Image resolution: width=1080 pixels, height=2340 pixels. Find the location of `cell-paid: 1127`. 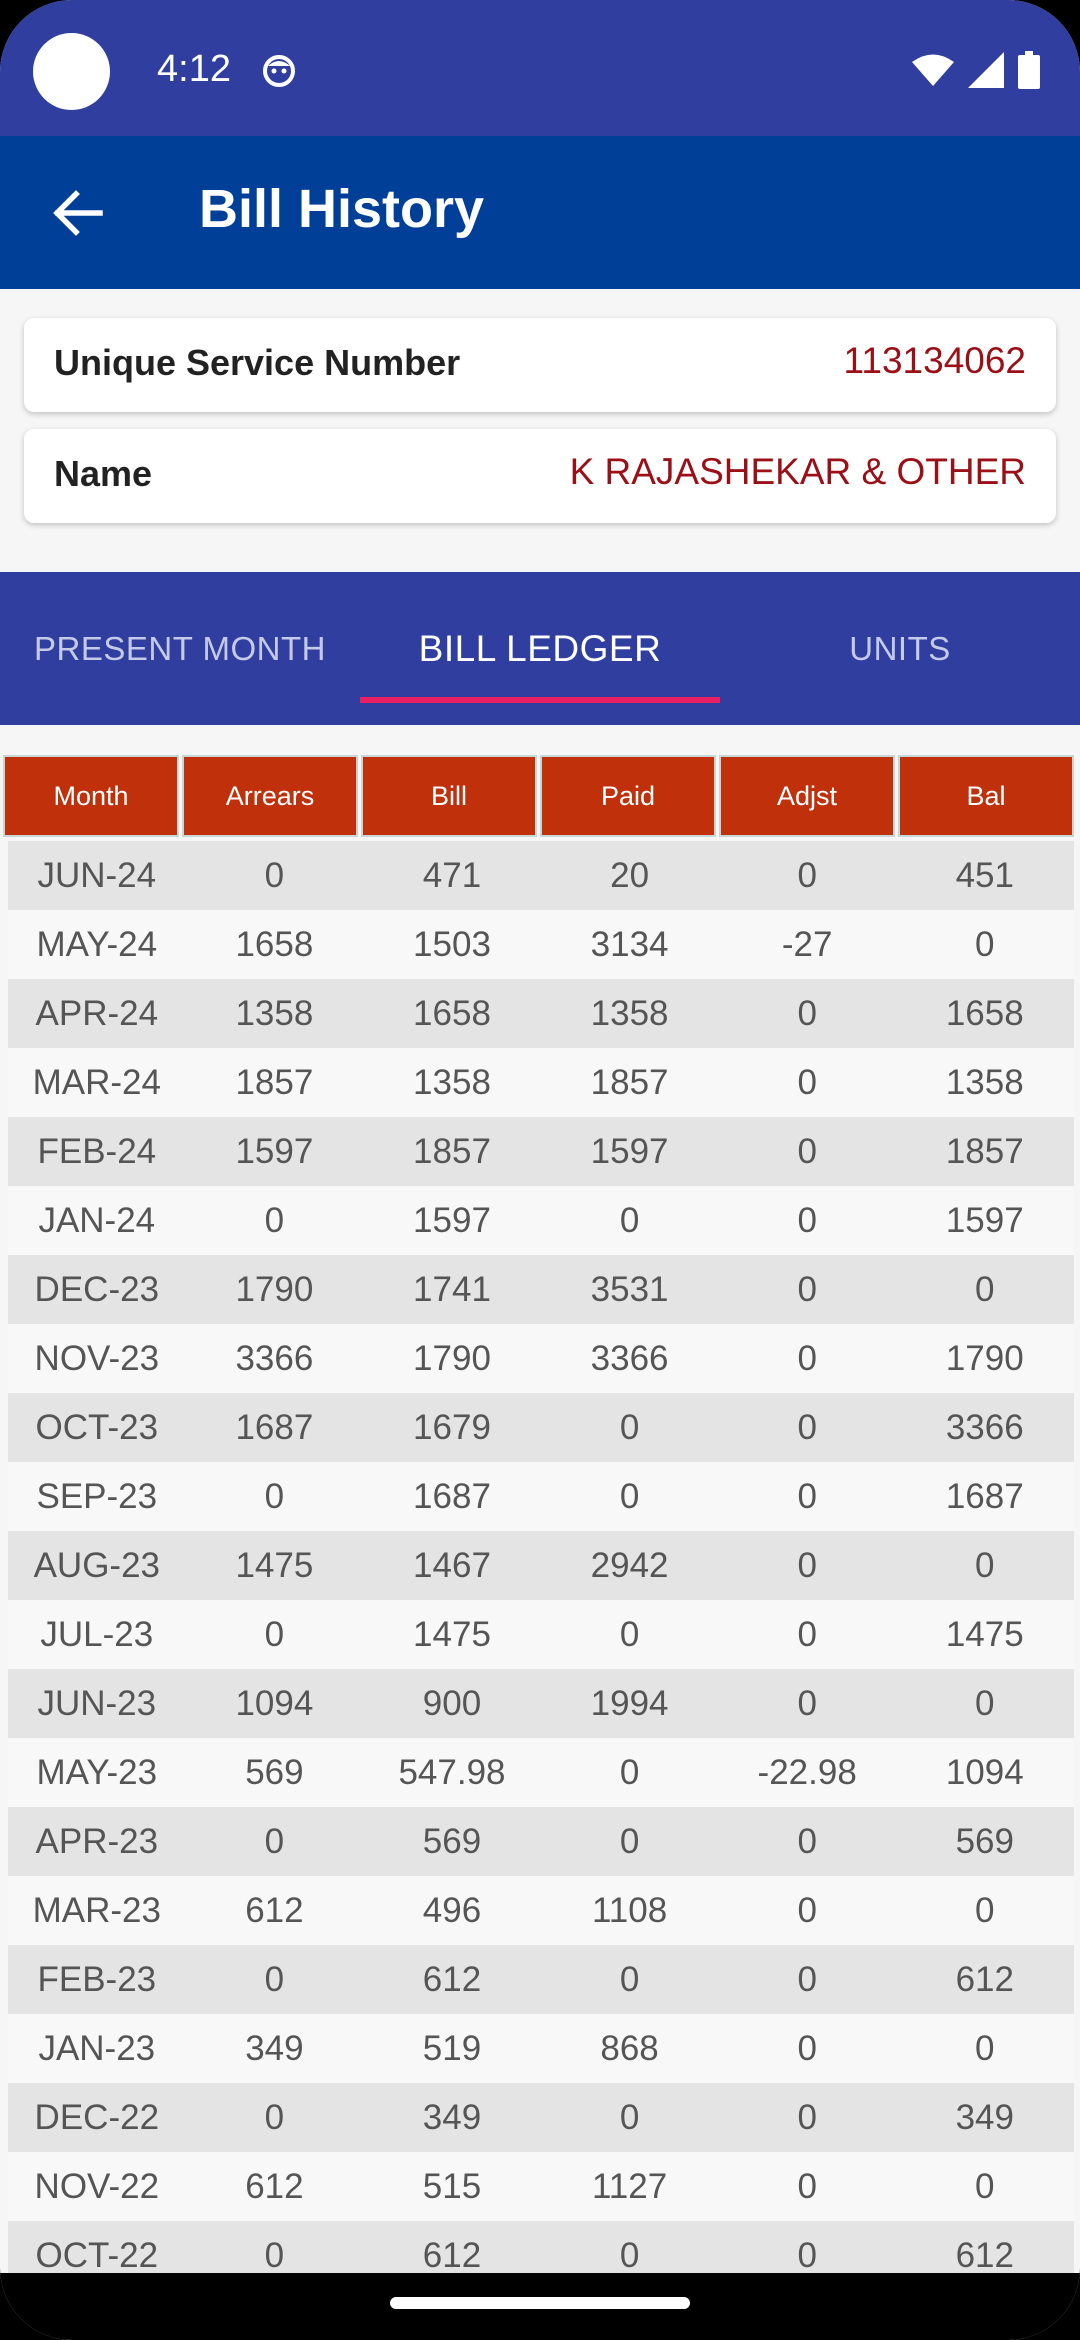

cell-paid: 1127 is located at coordinates (630, 2187).